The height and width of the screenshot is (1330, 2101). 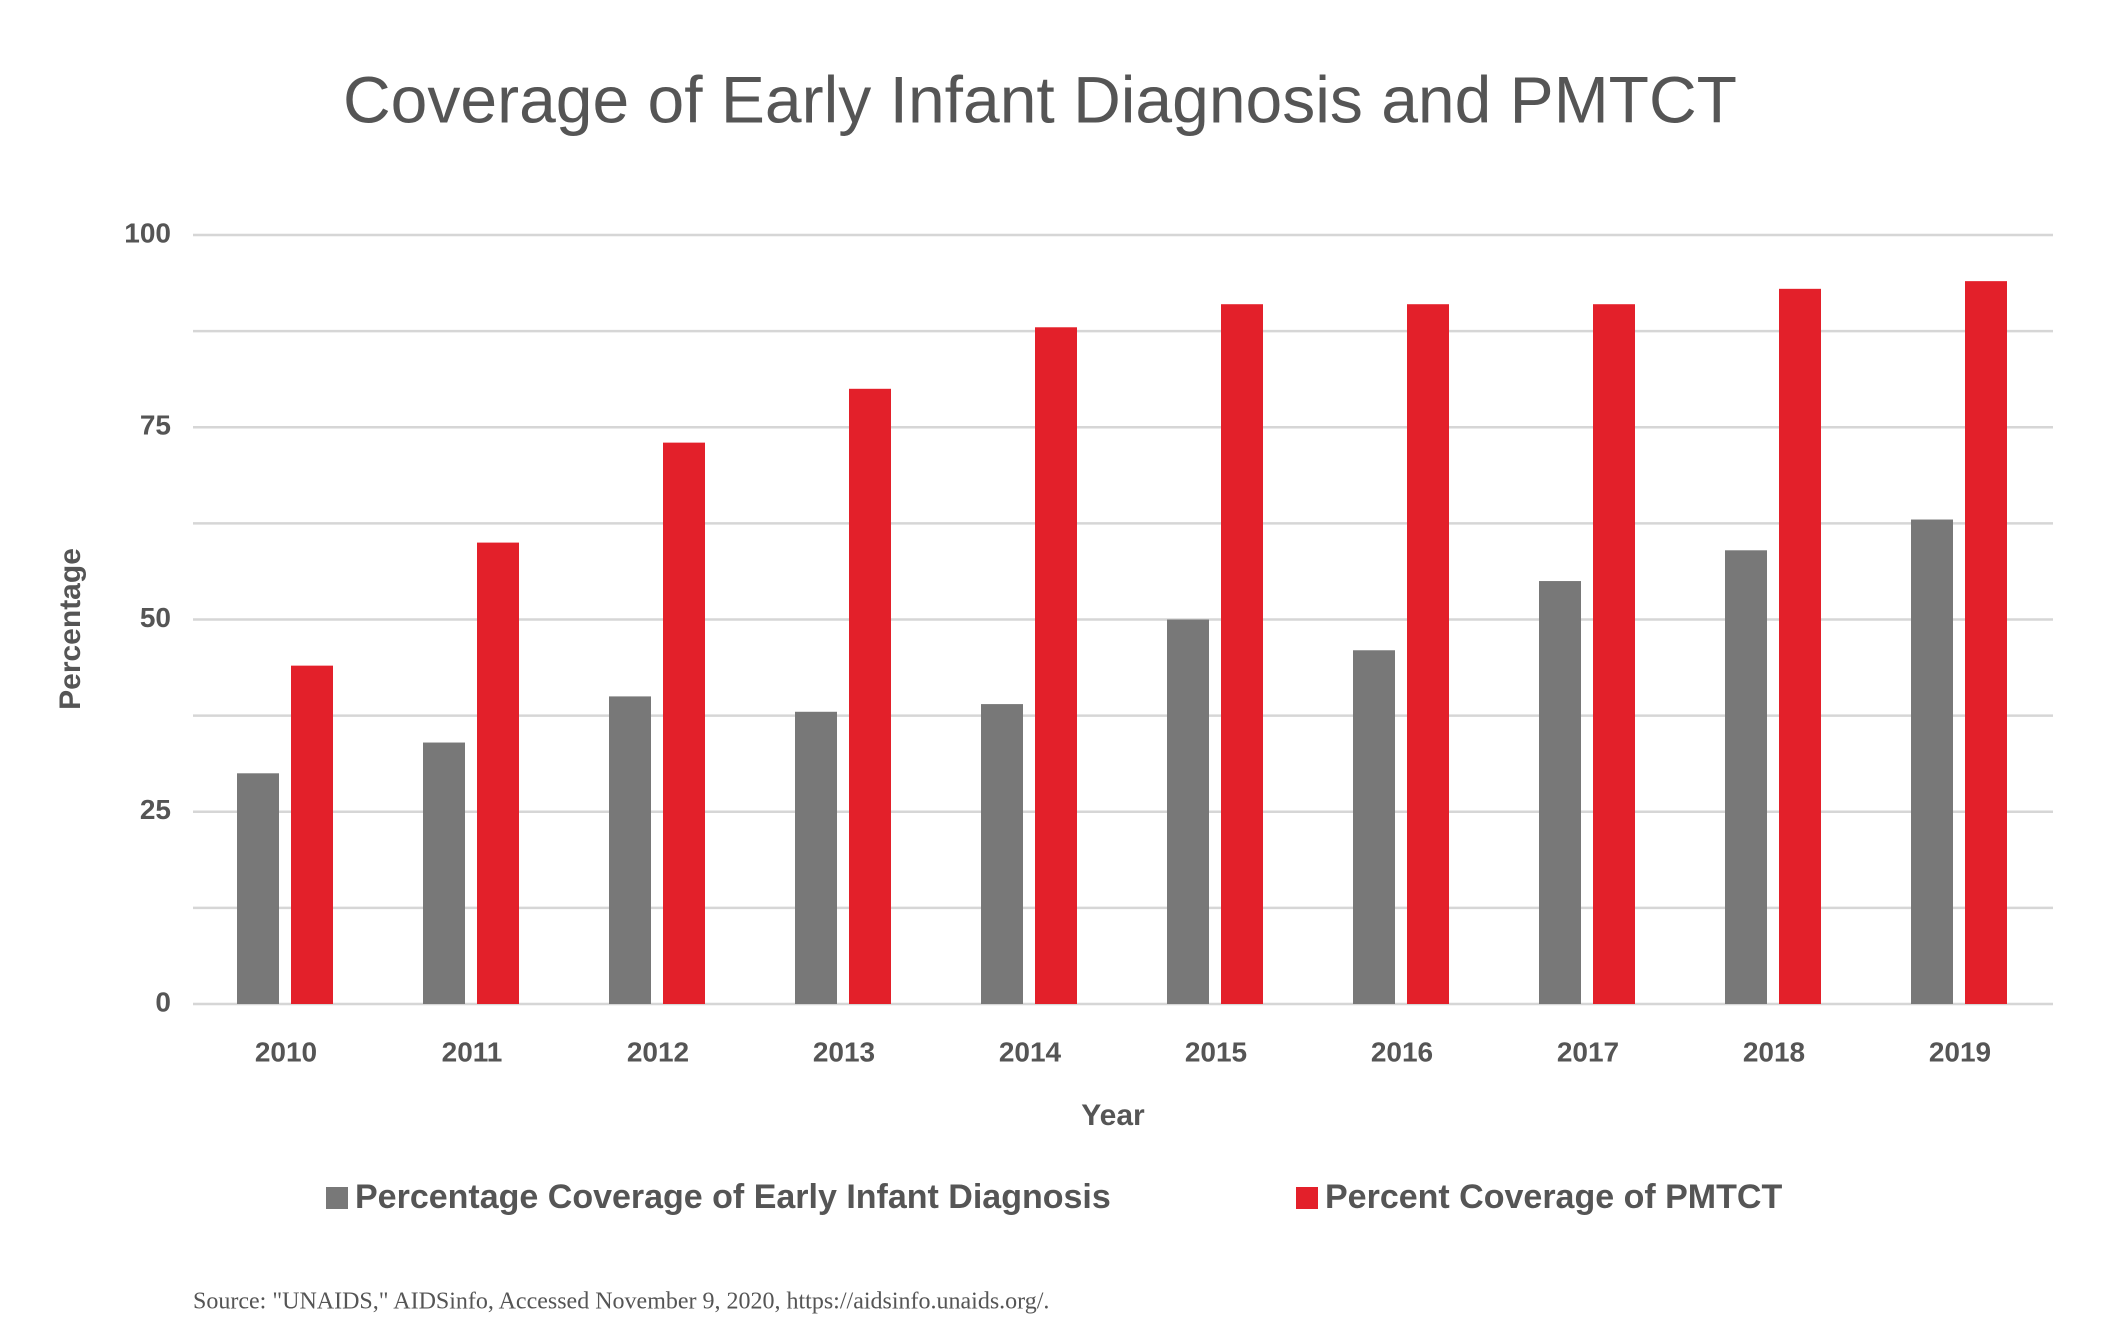 What do you see at coordinates (472, 1051) in the screenshot?
I see `x-tick-label: 2011` at bounding box center [472, 1051].